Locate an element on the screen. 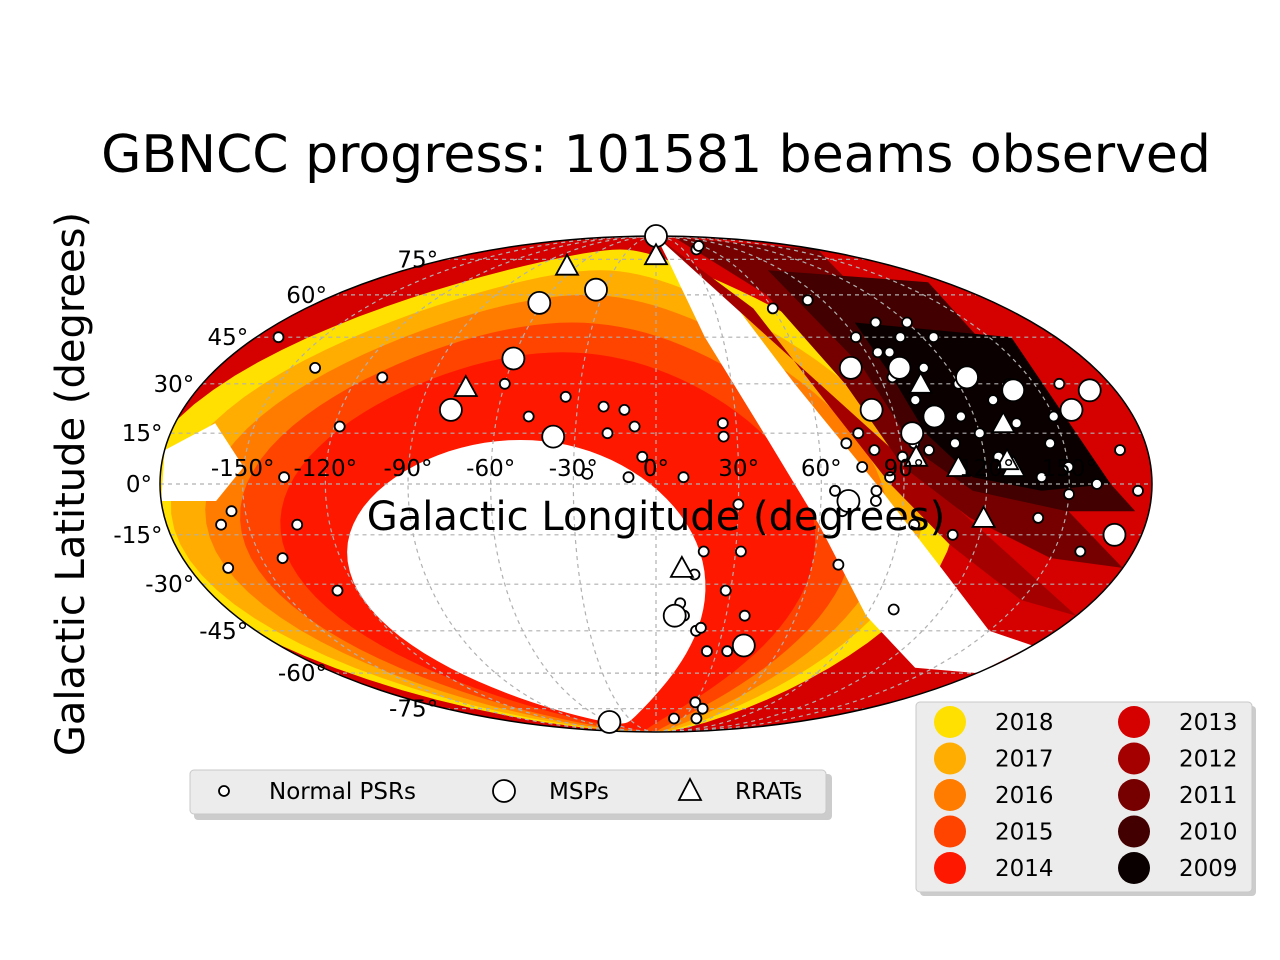  unobserved-region is located at coordinates (526, 582).